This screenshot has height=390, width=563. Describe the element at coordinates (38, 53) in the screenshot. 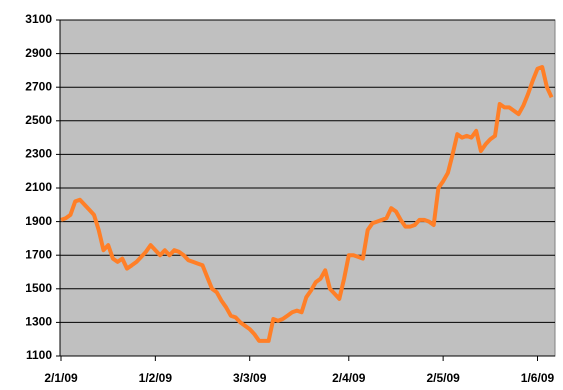

I see `y-tick-label: 2900` at that location.